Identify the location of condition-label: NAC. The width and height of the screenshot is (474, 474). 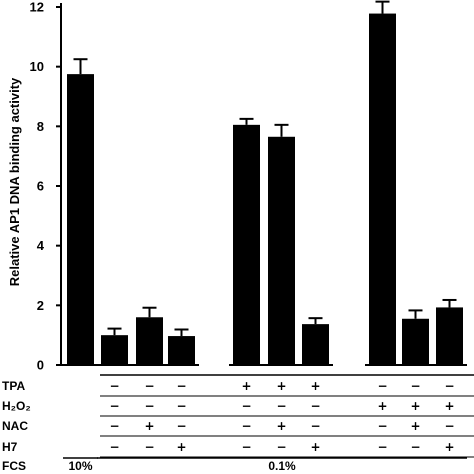
(15, 426).